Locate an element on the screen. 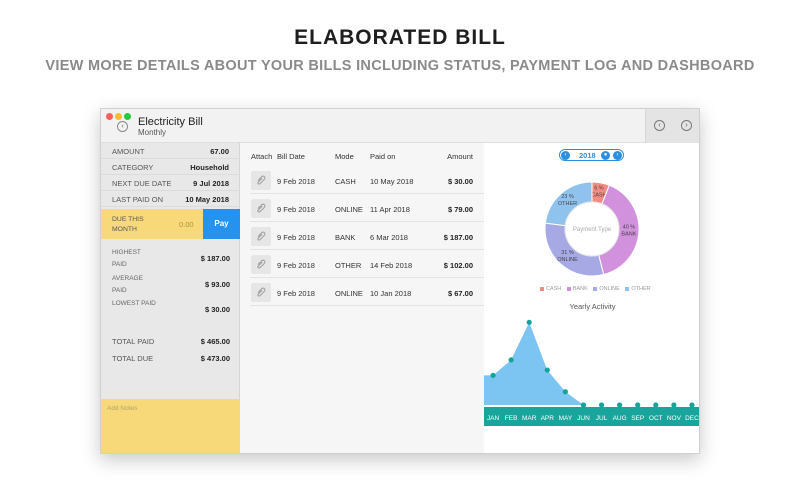 Image resolution: width=800 pixels, height=500 pixels. activity-point-sep is located at coordinates (638, 405).